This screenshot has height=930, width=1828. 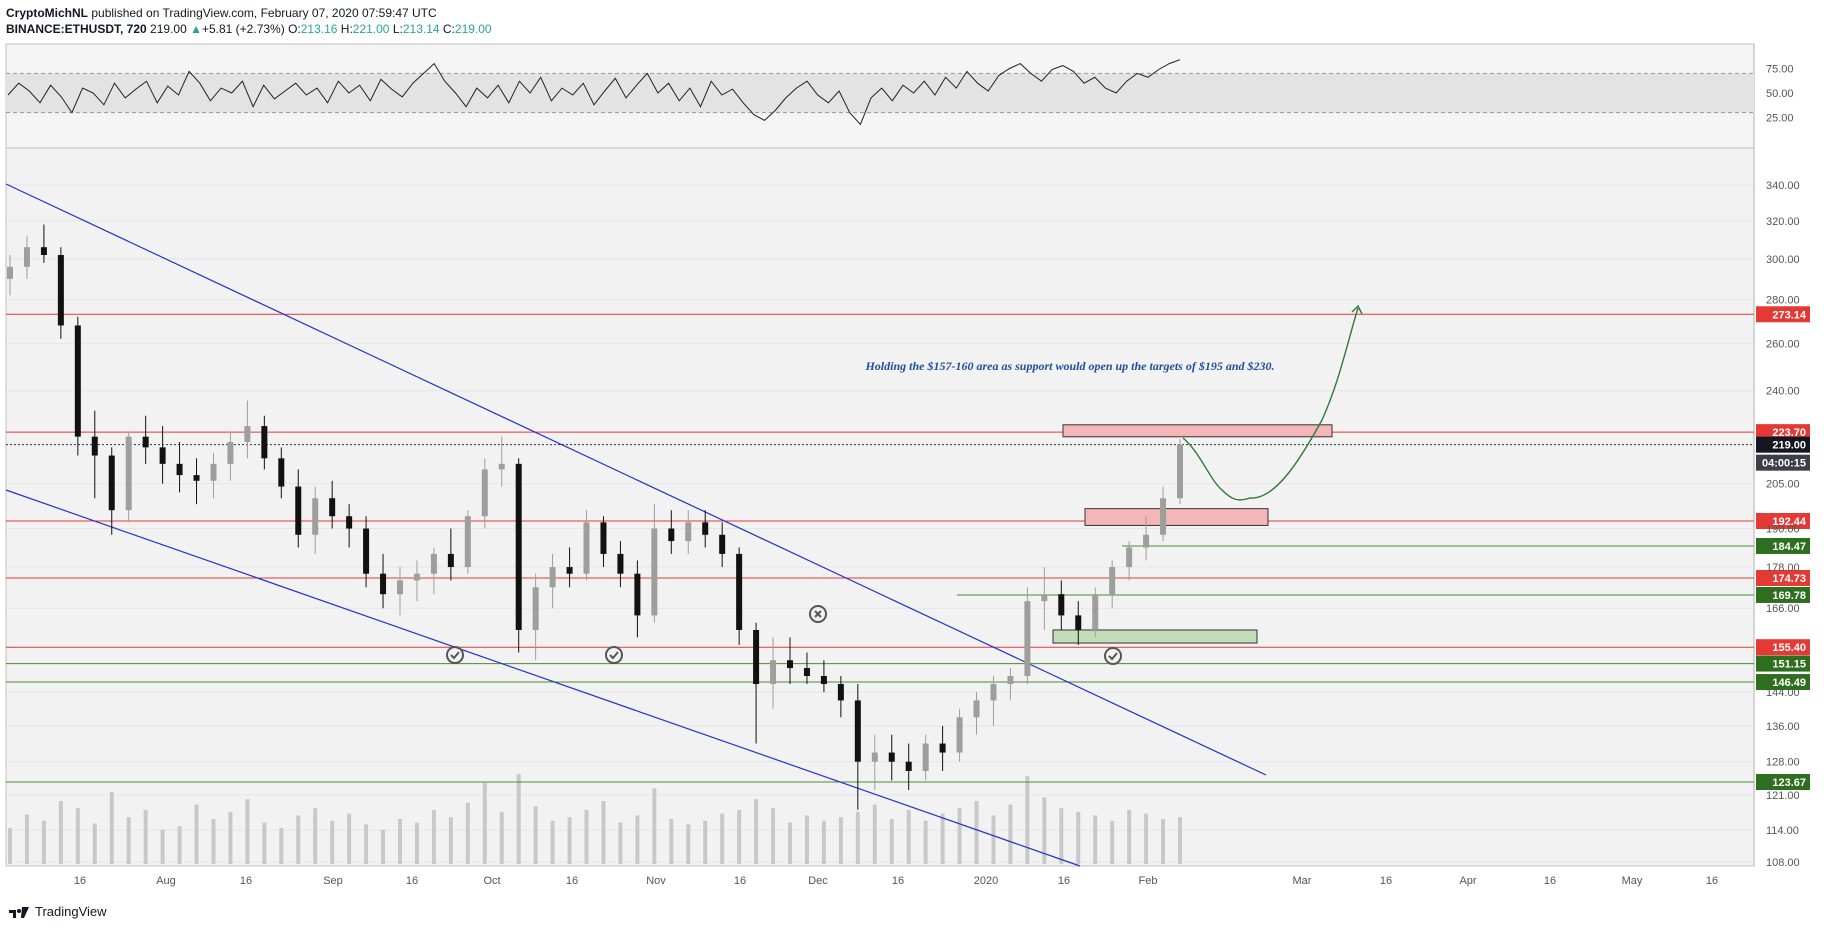 What do you see at coordinates (71, 911) in the screenshot?
I see `brand-name: TradingView` at bounding box center [71, 911].